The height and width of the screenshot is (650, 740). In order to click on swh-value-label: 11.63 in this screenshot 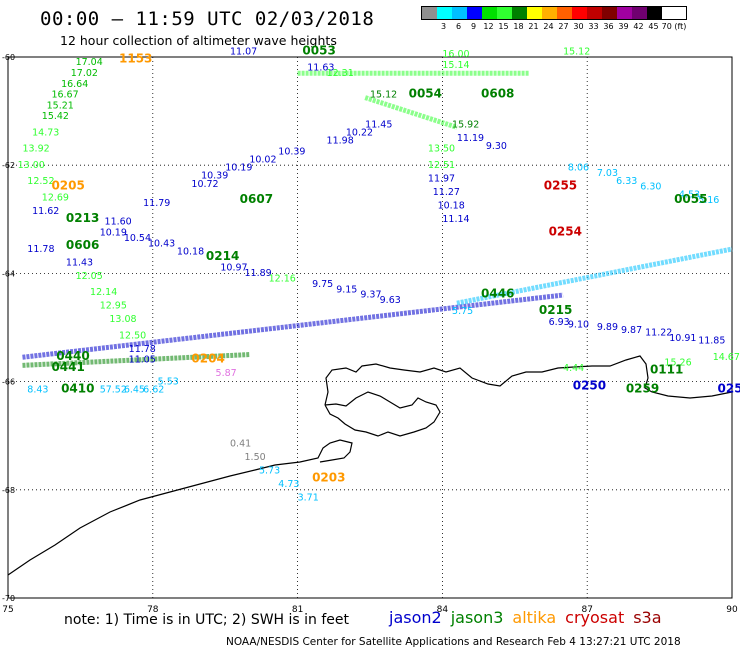, I will do `click(320, 68)`.